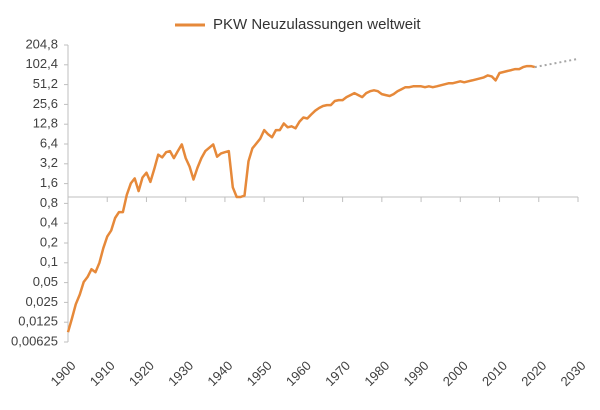 The image size is (600, 410). What do you see at coordinates (34, 340) in the screenshot?
I see `y-tick-label: 0,00625` at bounding box center [34, 340].